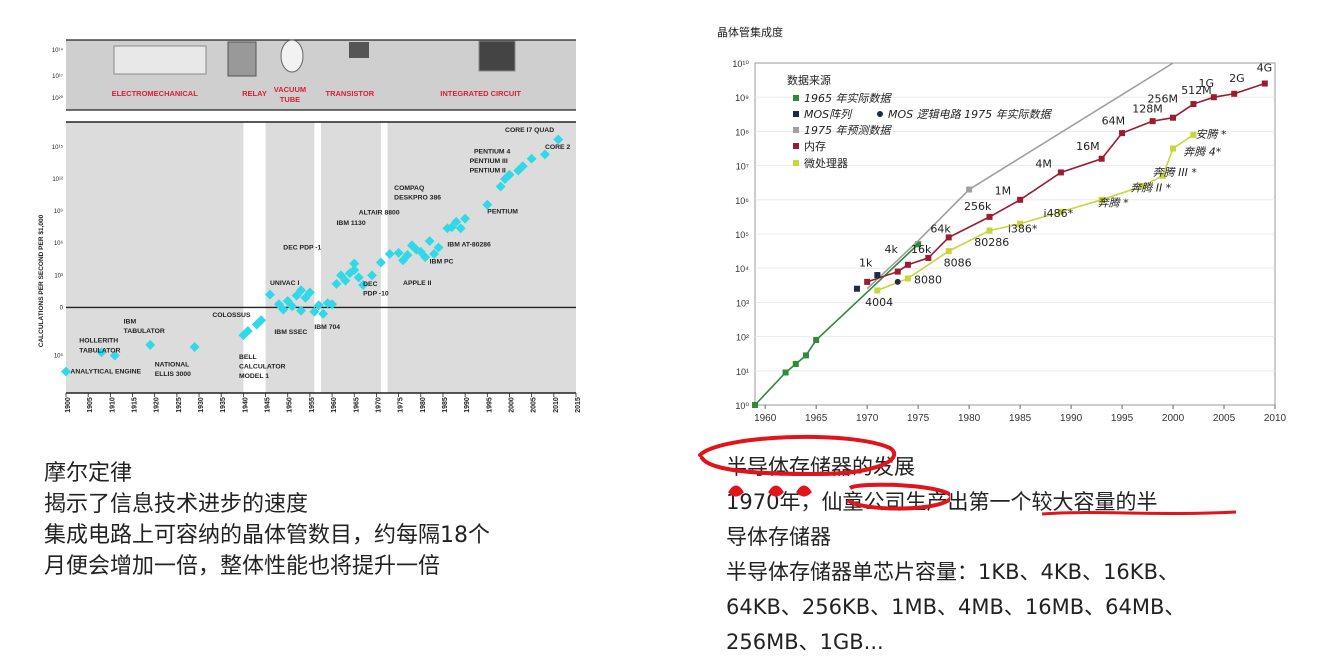 This screenshot has height=661, width=1331. I want to click on point-label: 1M, so click(1003, 191).